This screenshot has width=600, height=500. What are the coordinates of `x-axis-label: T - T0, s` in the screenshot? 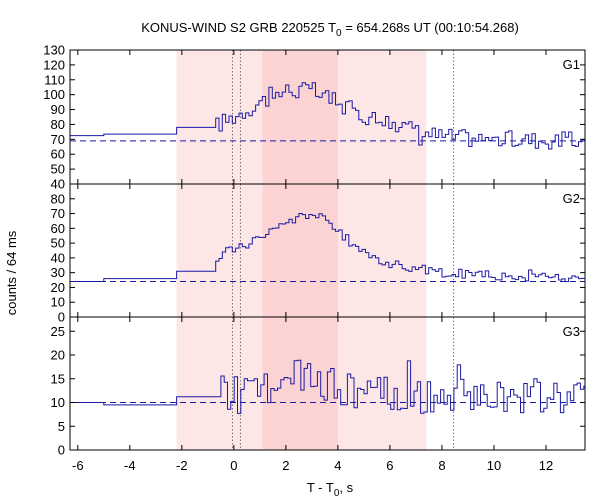 It's located at (330, 489).